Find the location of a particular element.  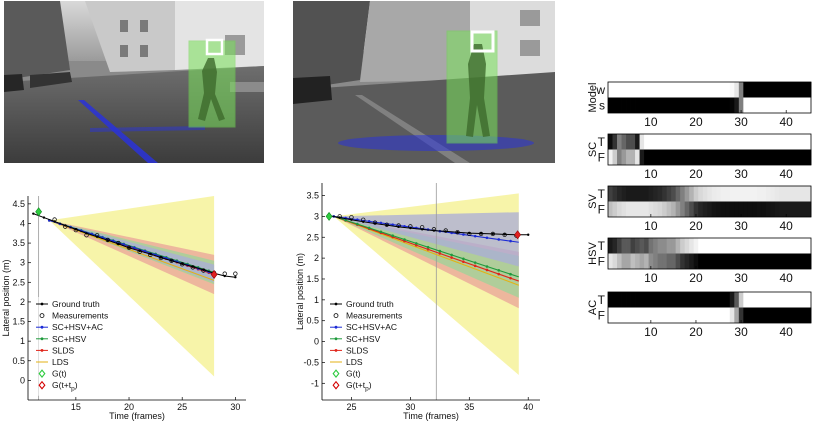

legend-label-text: SC+HSV is located at coordinates (363, 339).